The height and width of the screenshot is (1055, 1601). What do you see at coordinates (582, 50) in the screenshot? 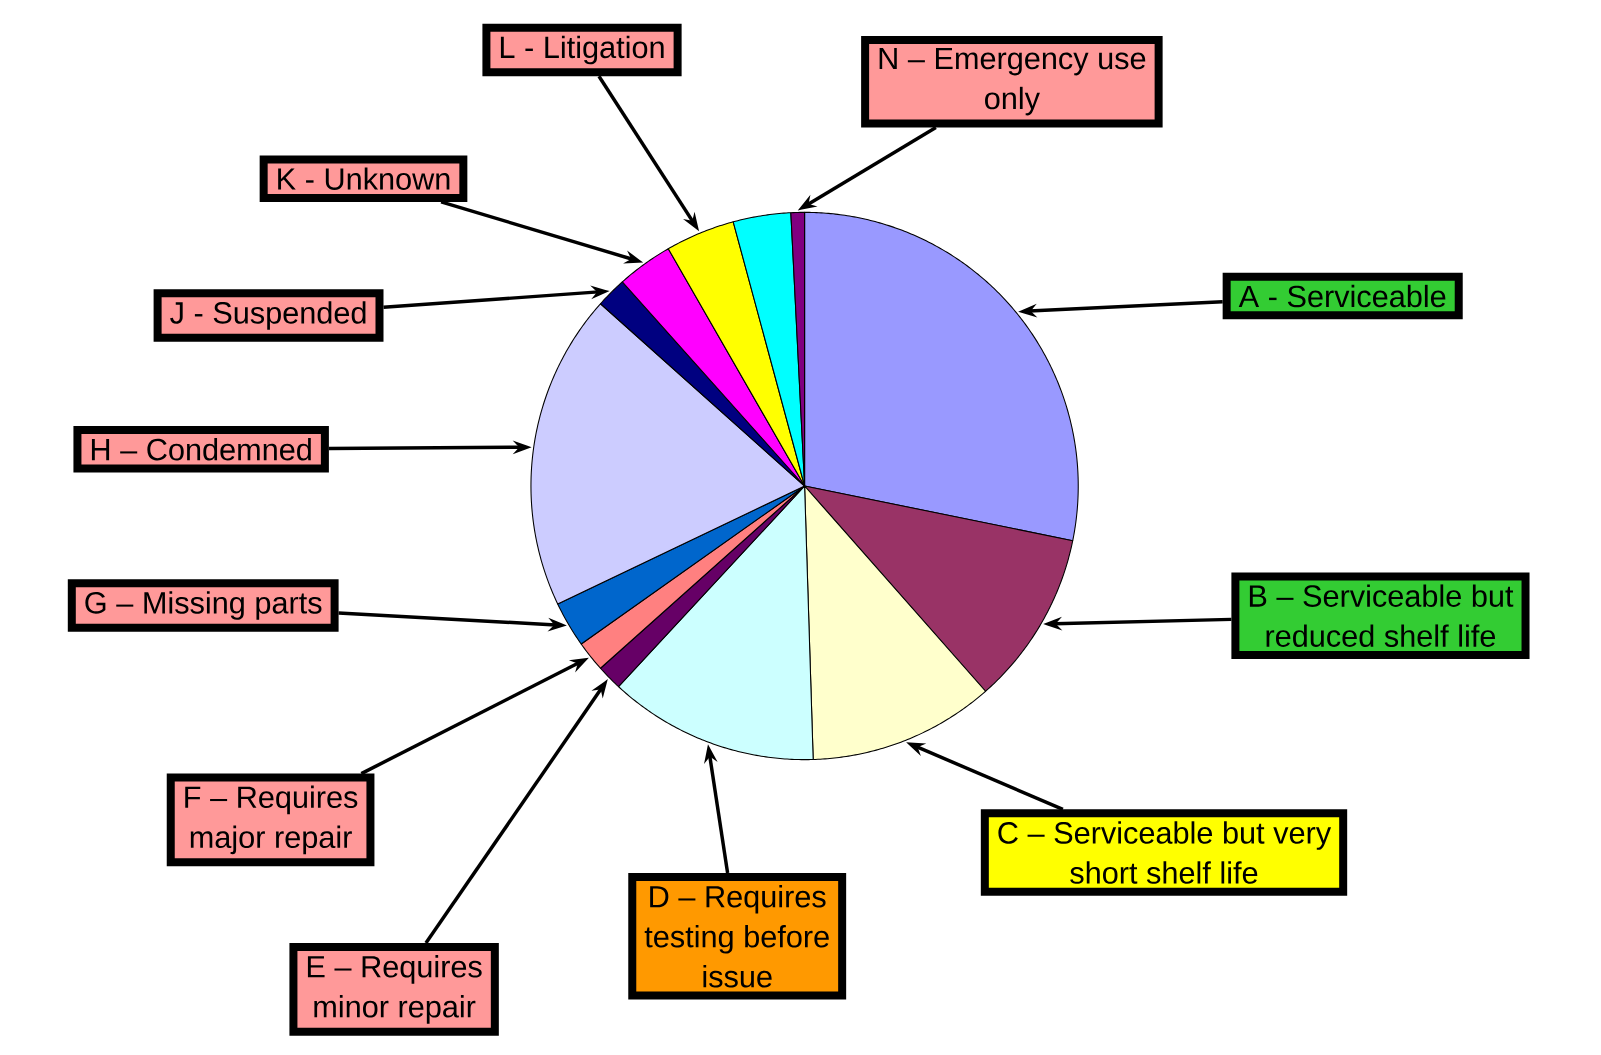
I see `slice-label: L - Litigation` at bounding box center [582, 50].